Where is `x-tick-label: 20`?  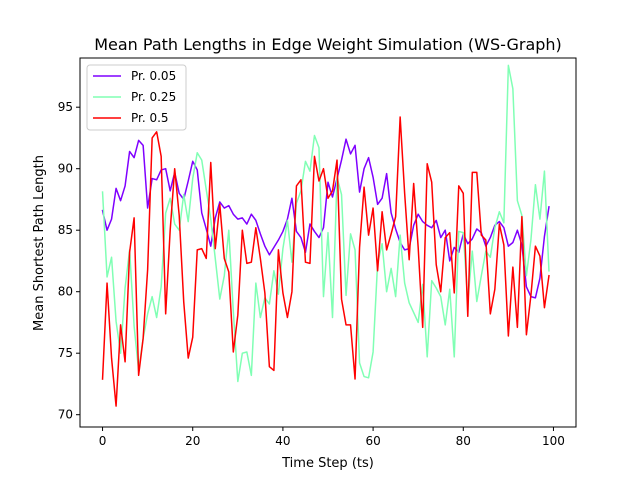 x-tick-label: 20 is located at coordinates (192, 441).